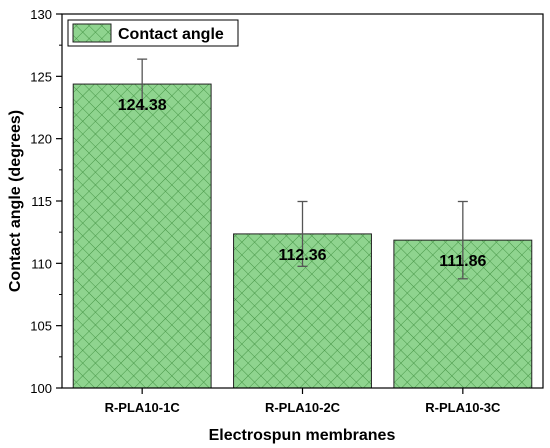 The image size is (550, 448). What do you see at coordinates (41, 263) in the screenshot?
I see `y-tick-label: 110` at bounding box center [41, 263].